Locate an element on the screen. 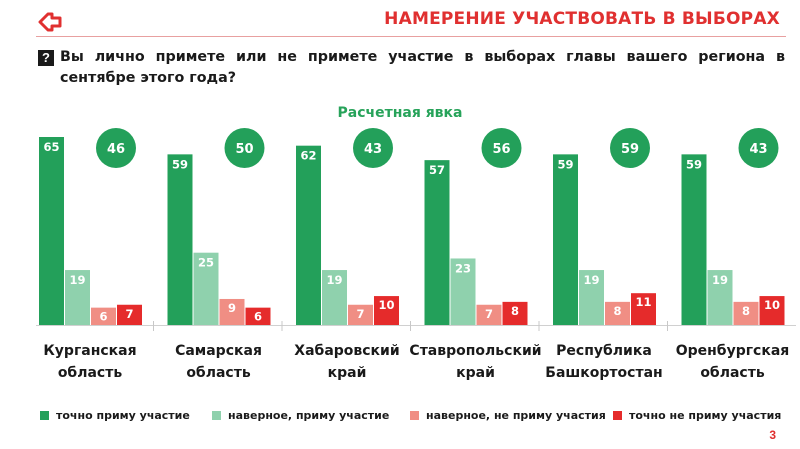 The width and height of the screenshot is (800, 449). bar-value-label: 57 is located at coordinates (437, 170).